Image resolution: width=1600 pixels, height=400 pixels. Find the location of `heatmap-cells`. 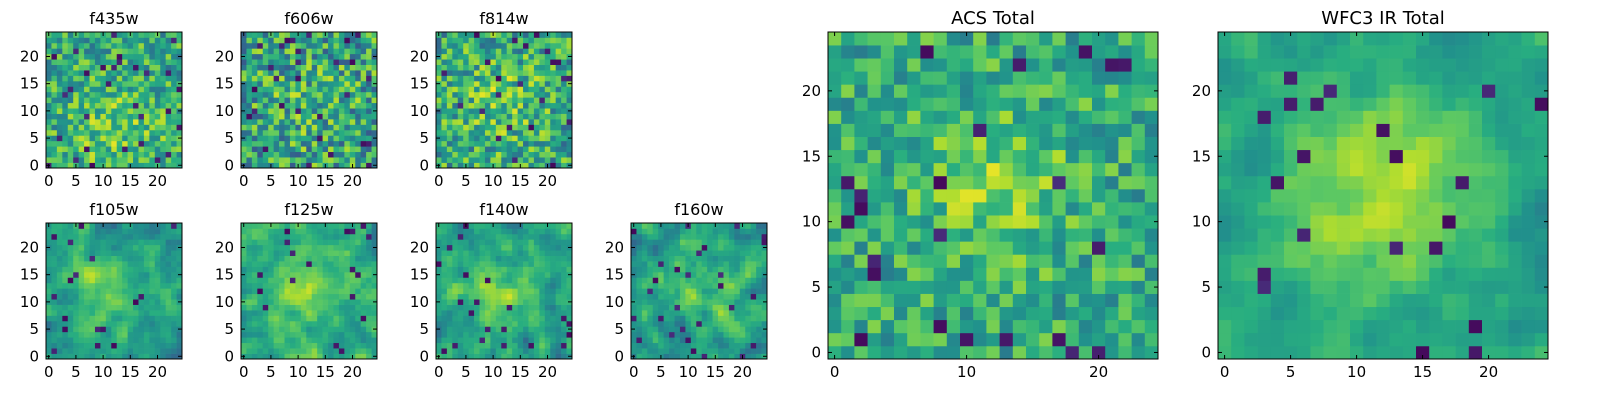

heatmap-cells is located at coordinates (114, 100).